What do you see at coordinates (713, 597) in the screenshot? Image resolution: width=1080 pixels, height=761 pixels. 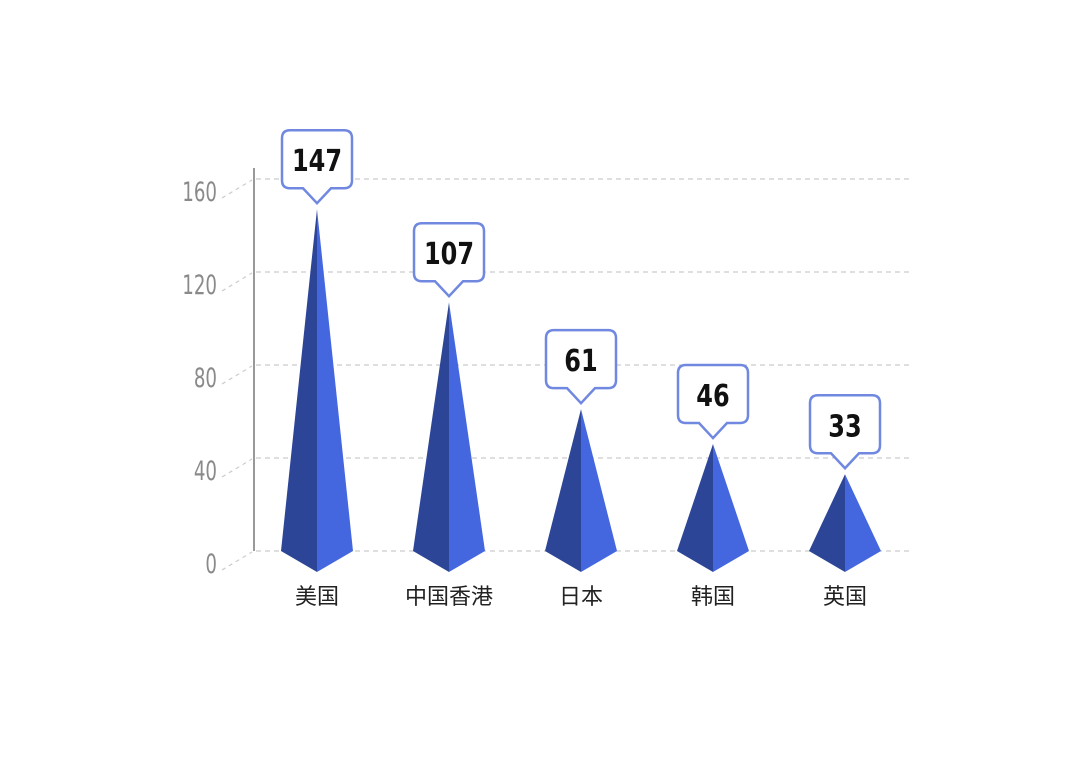 I see `x-category-label: 韩国` at bounding box center [713, 597].